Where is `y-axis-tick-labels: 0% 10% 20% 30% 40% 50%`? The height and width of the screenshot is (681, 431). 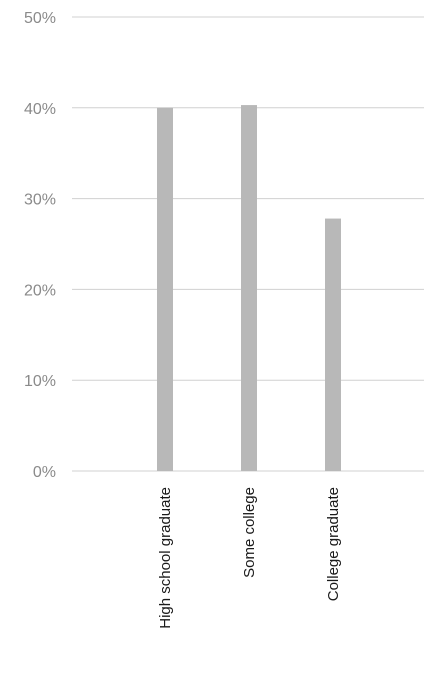 y-axis-tick-labels: 0% 10% 20% 30% 40% 50% is located at coordinates (40, 245).